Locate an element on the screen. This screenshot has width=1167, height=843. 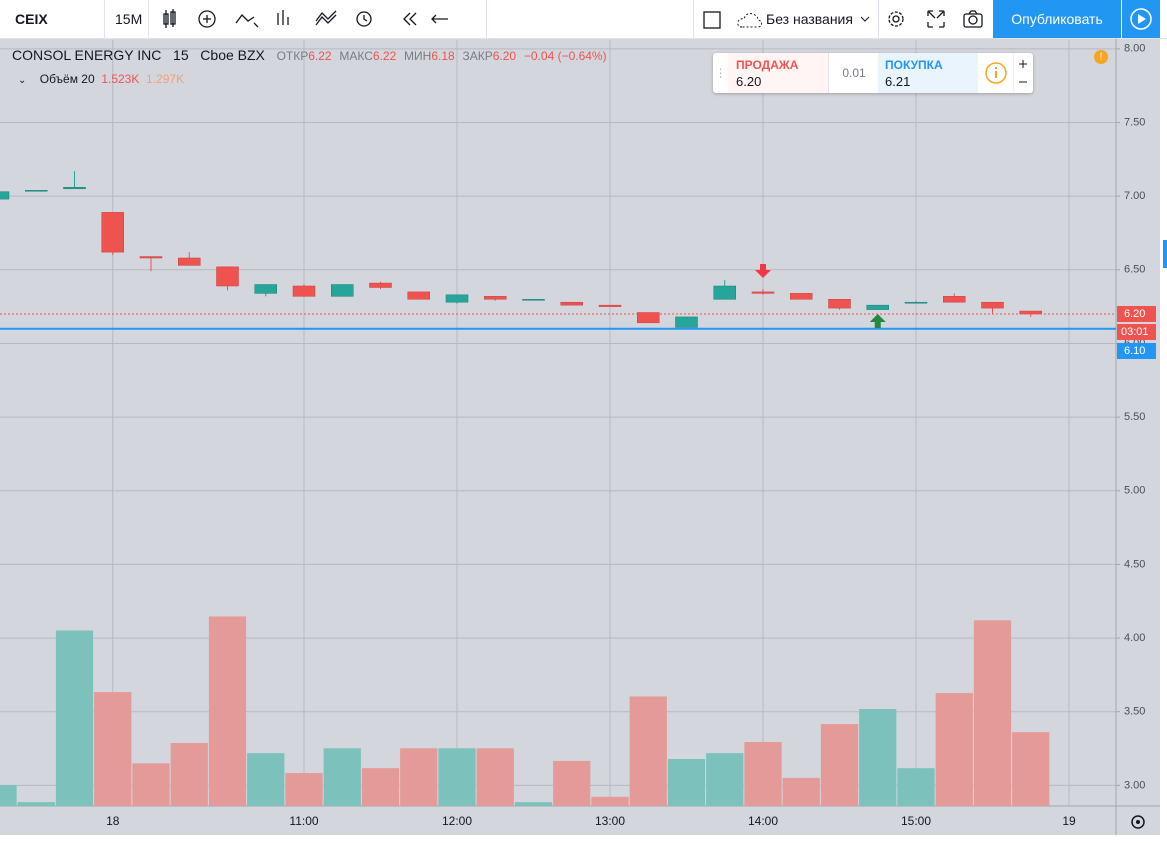
volume-ma: 1.297K is located at coordinates (165, 79).